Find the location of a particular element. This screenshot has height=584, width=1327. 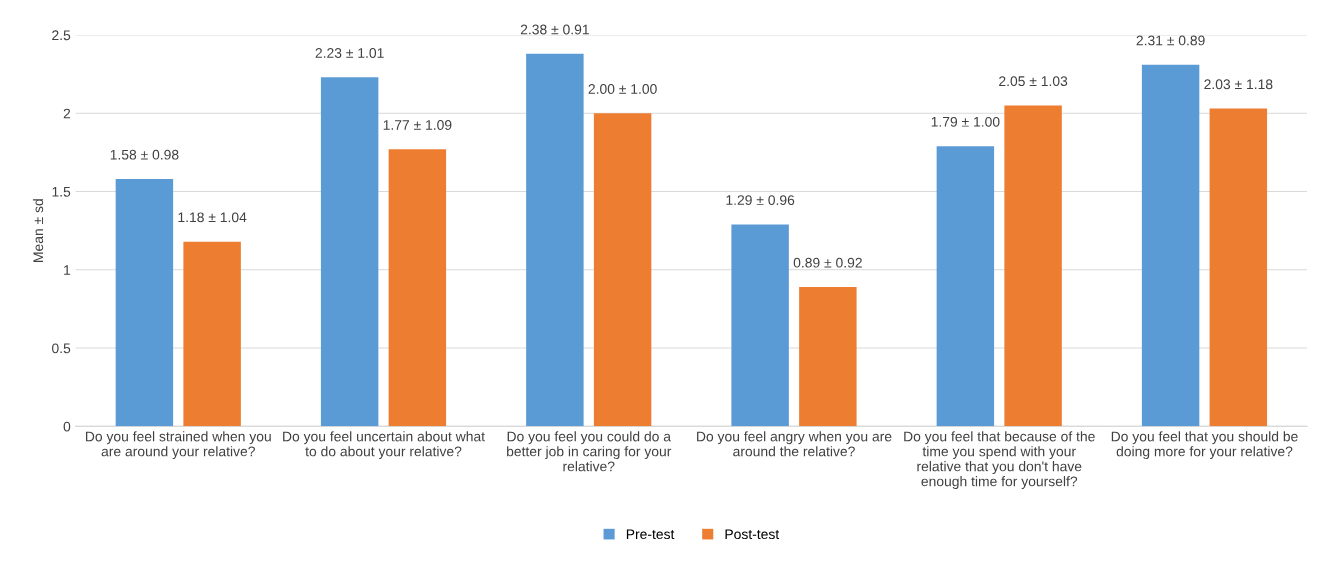

y-tick-label: 1 is located at coordinates (67, 270).